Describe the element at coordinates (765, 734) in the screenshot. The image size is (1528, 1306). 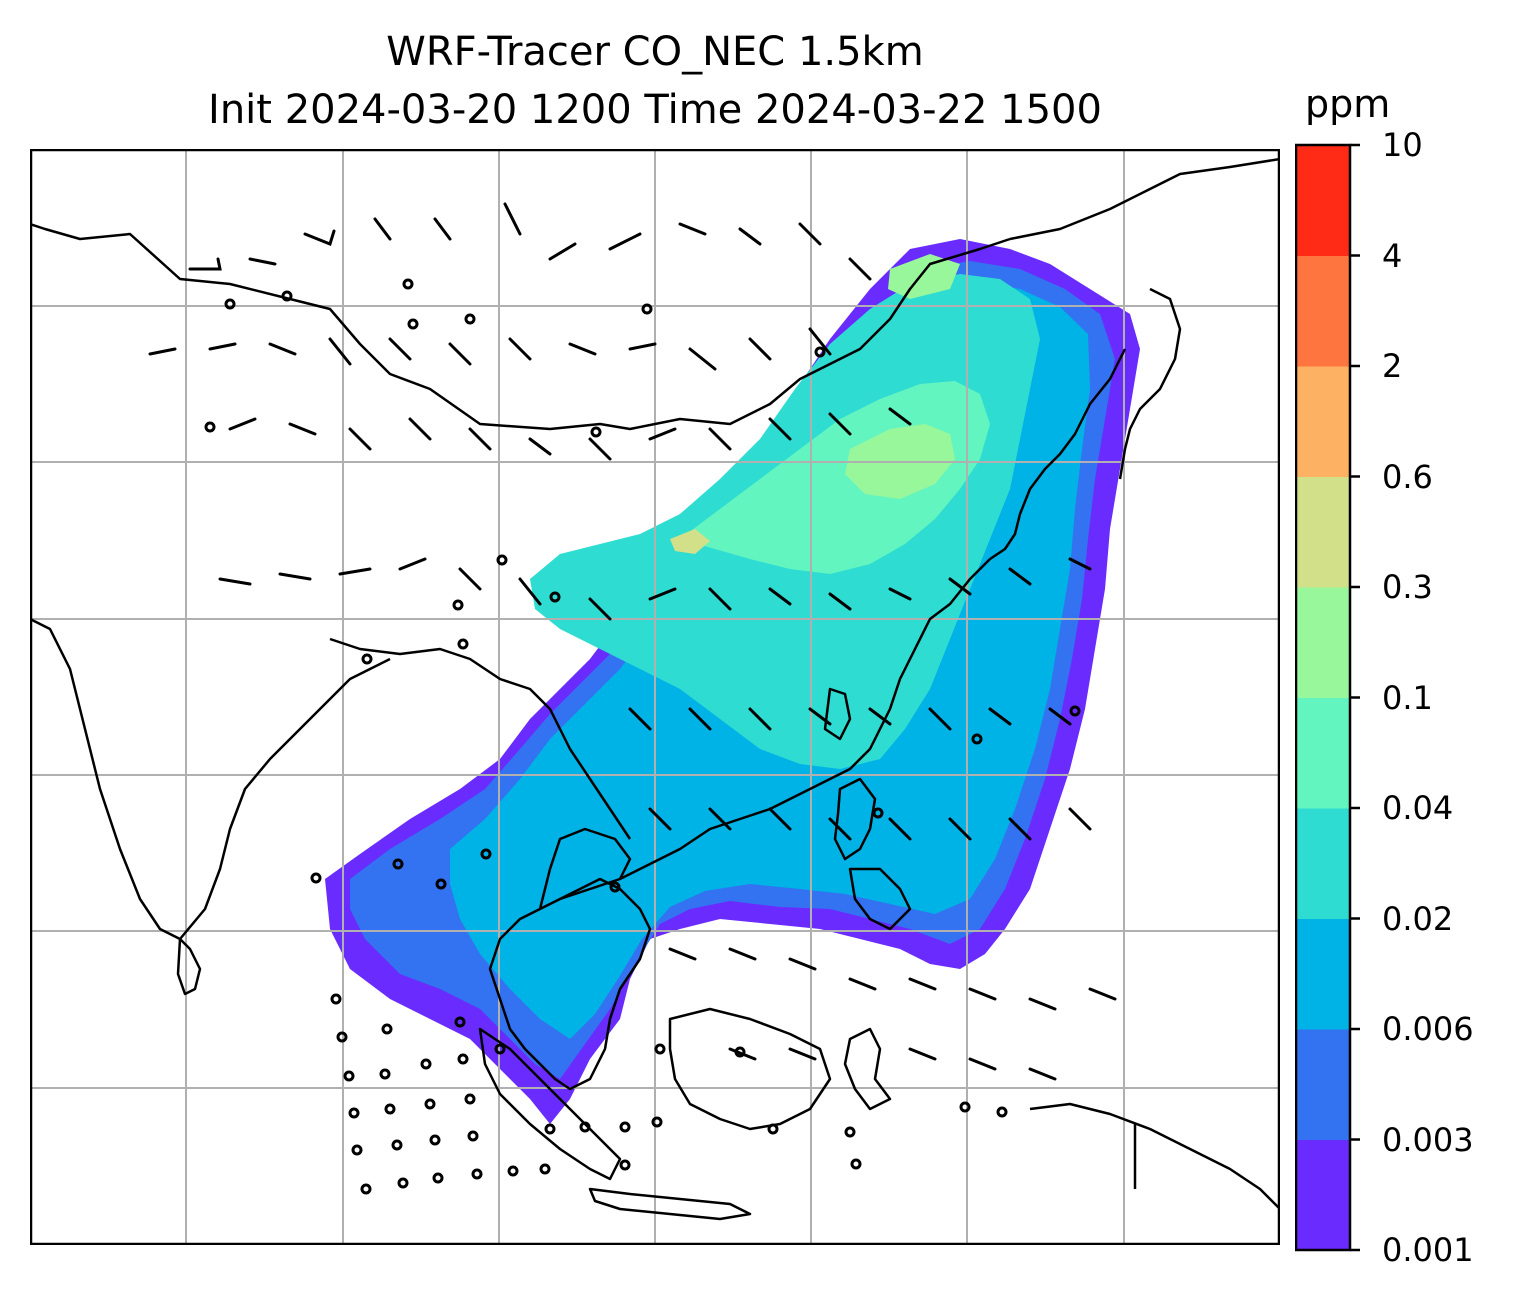
I see `east-china-coast` at that location.